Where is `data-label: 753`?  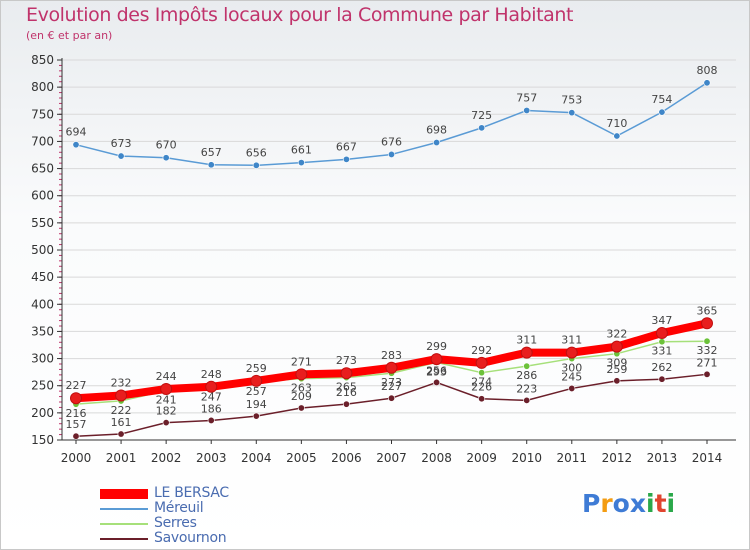
data-label: 753 is located at coordinates (571, 100).